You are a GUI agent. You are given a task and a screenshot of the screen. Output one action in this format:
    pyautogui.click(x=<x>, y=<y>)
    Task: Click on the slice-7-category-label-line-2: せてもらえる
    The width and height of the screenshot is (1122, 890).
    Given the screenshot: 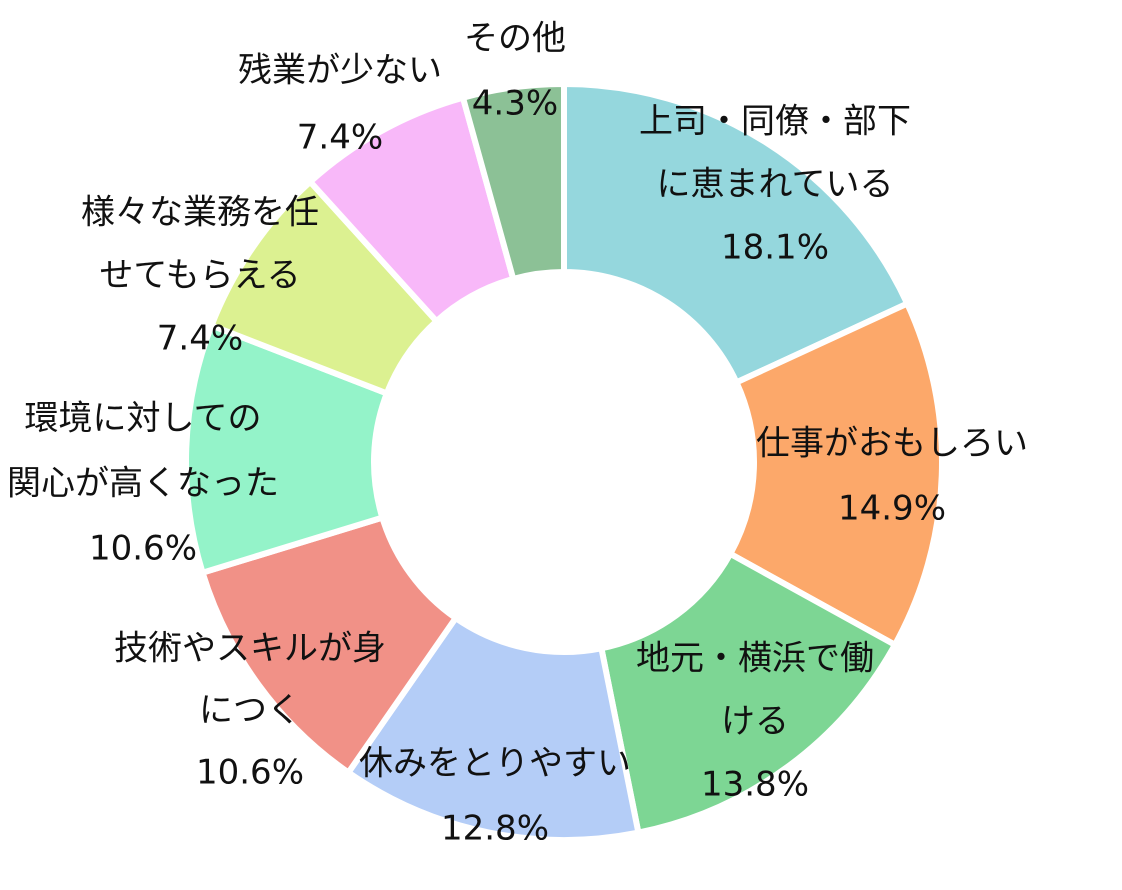 What is the action you would take?
    pyautogui.click(x=199, y=276)
    